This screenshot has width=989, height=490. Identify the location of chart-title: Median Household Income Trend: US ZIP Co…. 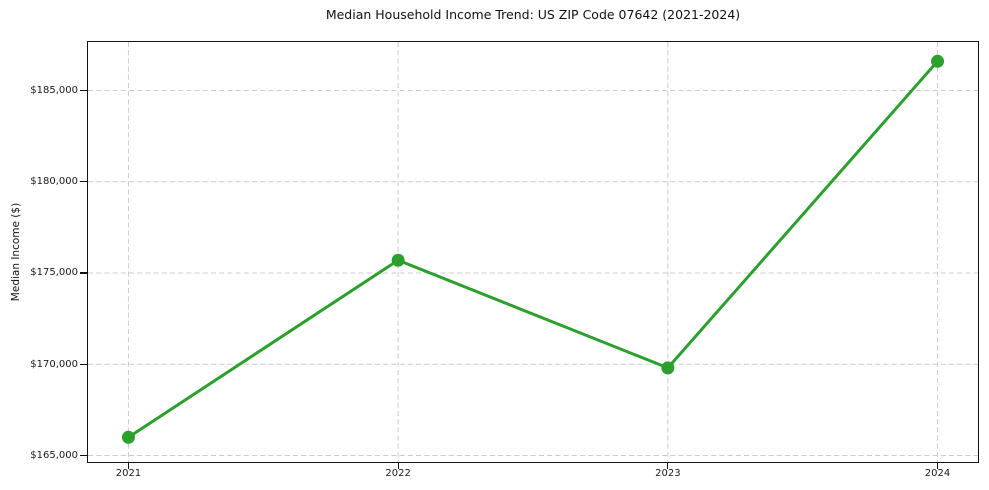
(533, 14).